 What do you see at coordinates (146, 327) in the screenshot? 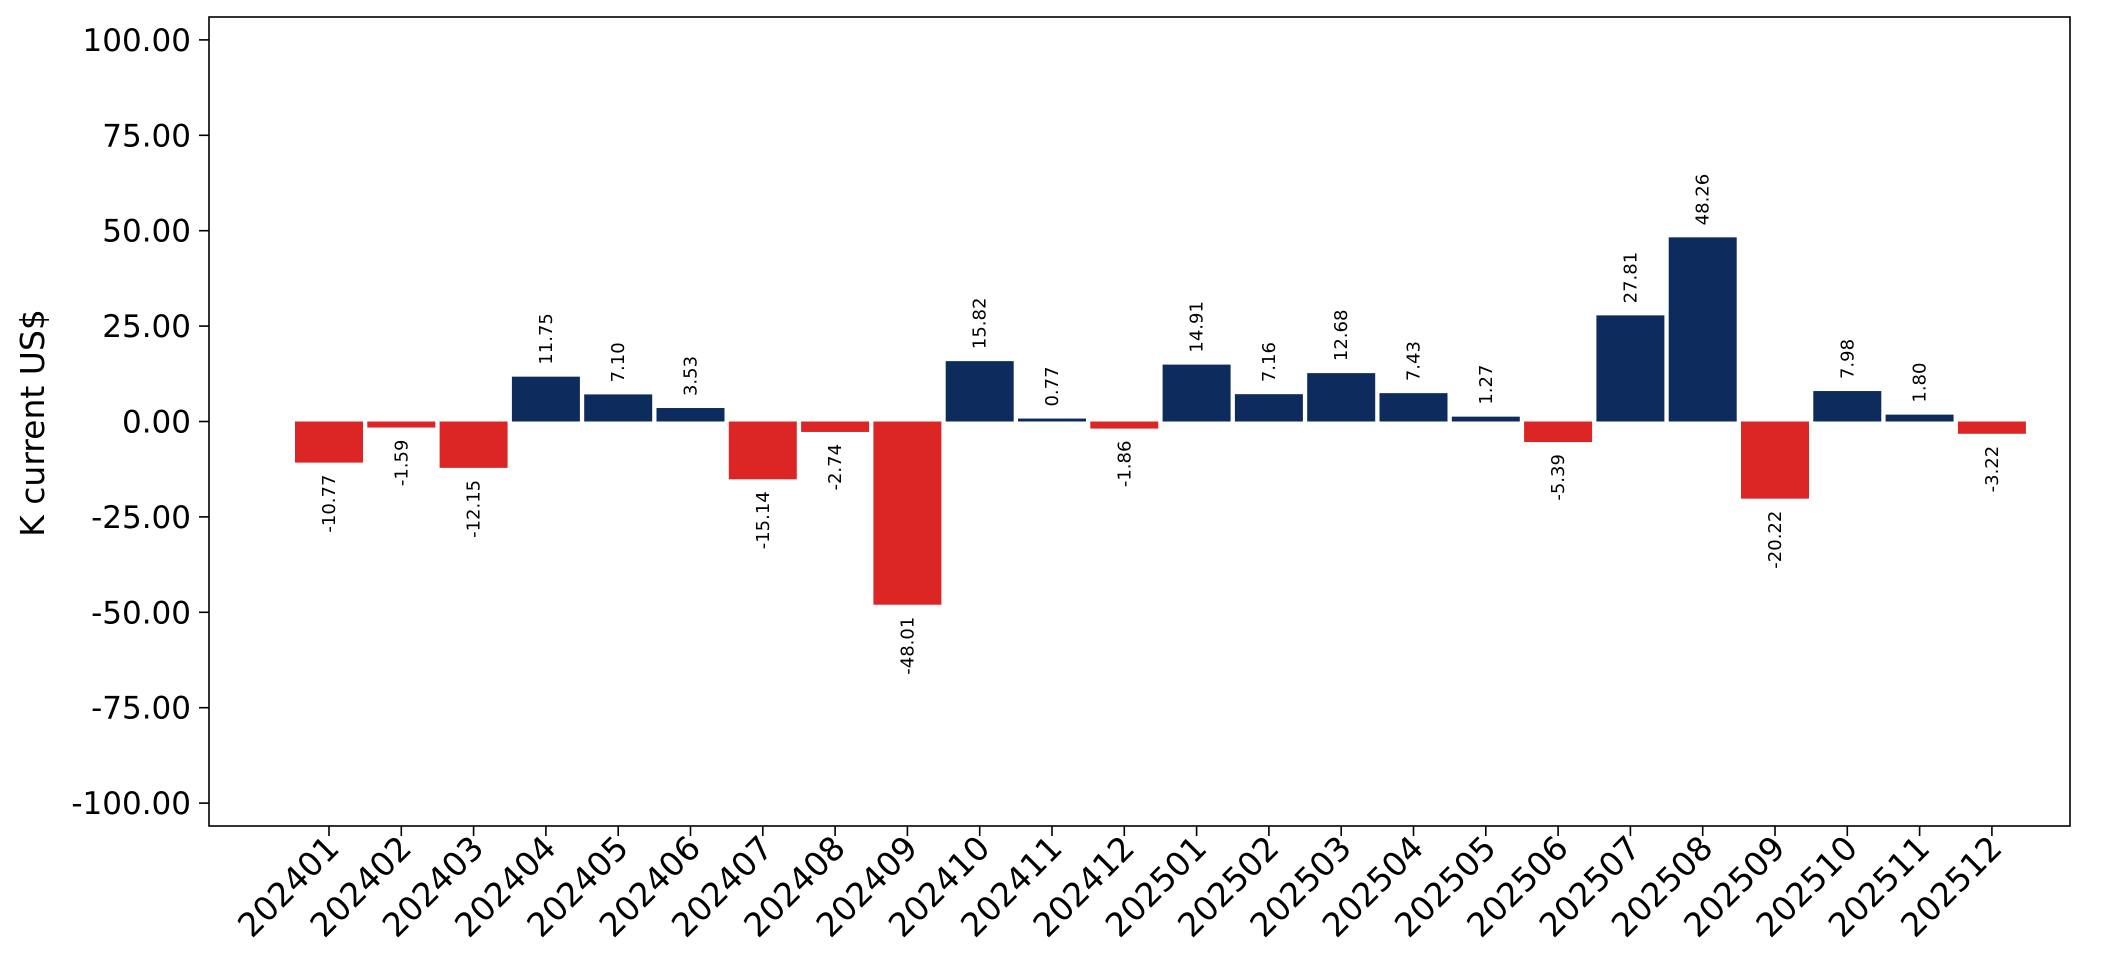
I see `y-tick-label: 25.00` at bounding box center [146, 327].